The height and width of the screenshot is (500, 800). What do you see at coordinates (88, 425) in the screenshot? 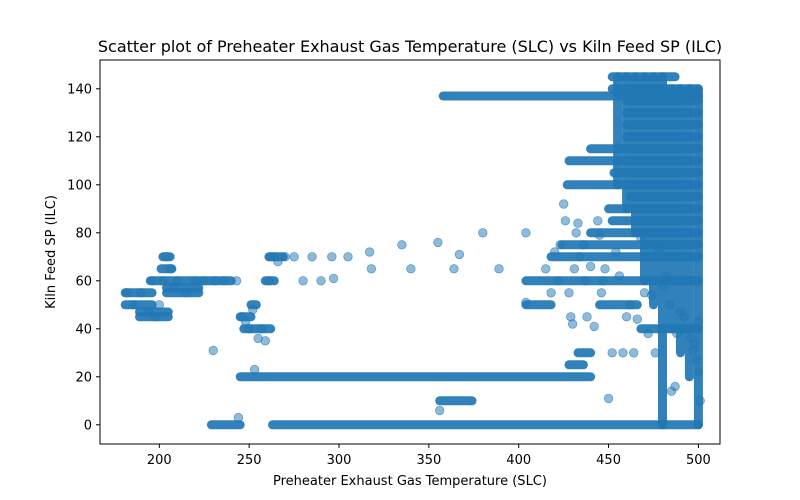
I see `y-tick-label: 0` at bounding box center [88, 425].